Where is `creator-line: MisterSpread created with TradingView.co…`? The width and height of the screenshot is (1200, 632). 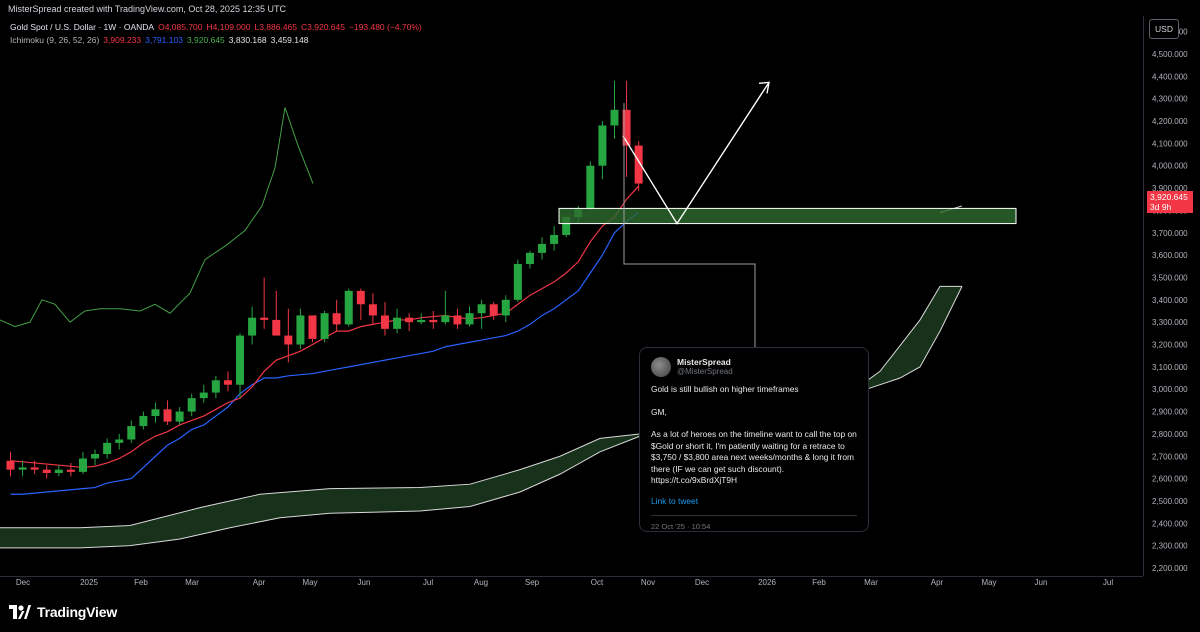
creator-line: MisterSpread created with TradingView.co… is located at coordinates (147, 9).